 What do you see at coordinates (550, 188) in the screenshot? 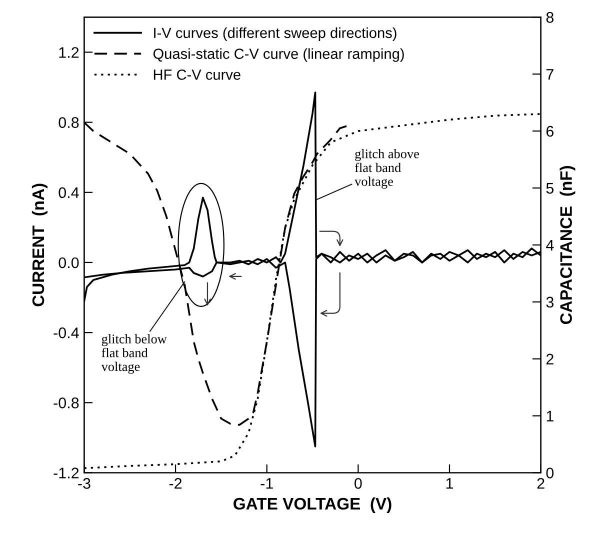
I see `y2-tick-label: 5` at bounding box center [550, 188].